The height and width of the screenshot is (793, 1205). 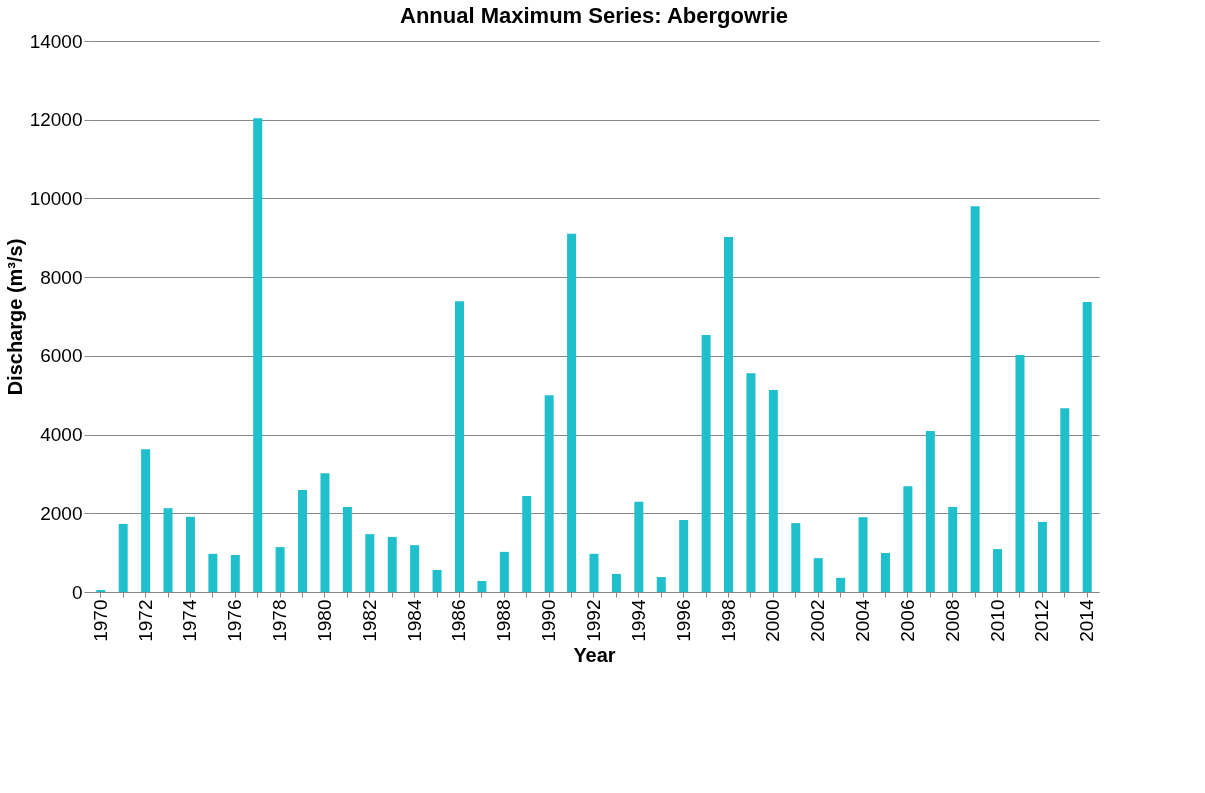 What do you see at coordinates (638, 620) in the screenshot?
I see `x-tick-label: 1994` at bounding box center [638, 620].